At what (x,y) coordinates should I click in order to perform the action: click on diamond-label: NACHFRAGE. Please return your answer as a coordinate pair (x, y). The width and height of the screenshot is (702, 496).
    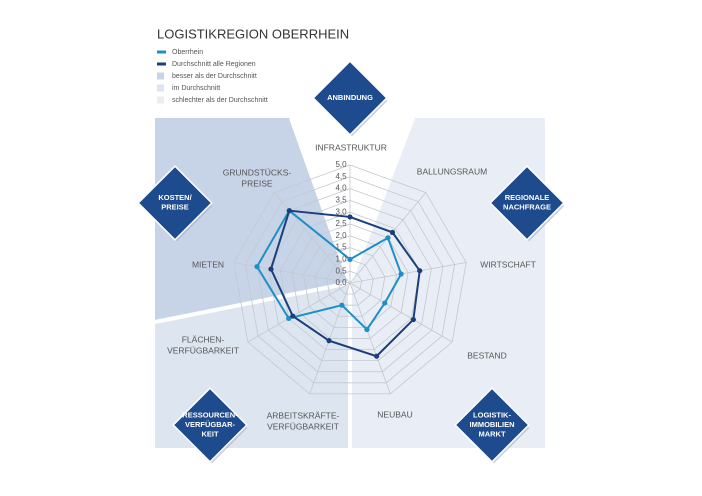
    Looking at the image, I should click on (527, 207).